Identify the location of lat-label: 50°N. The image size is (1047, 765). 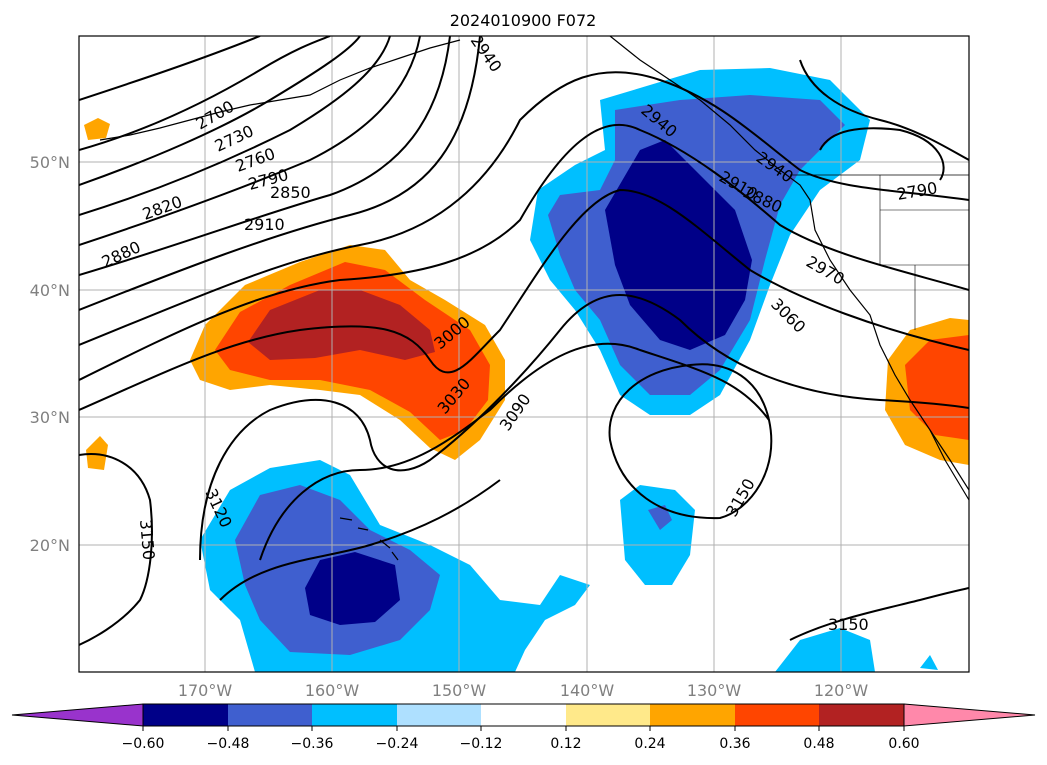
(50, 162).